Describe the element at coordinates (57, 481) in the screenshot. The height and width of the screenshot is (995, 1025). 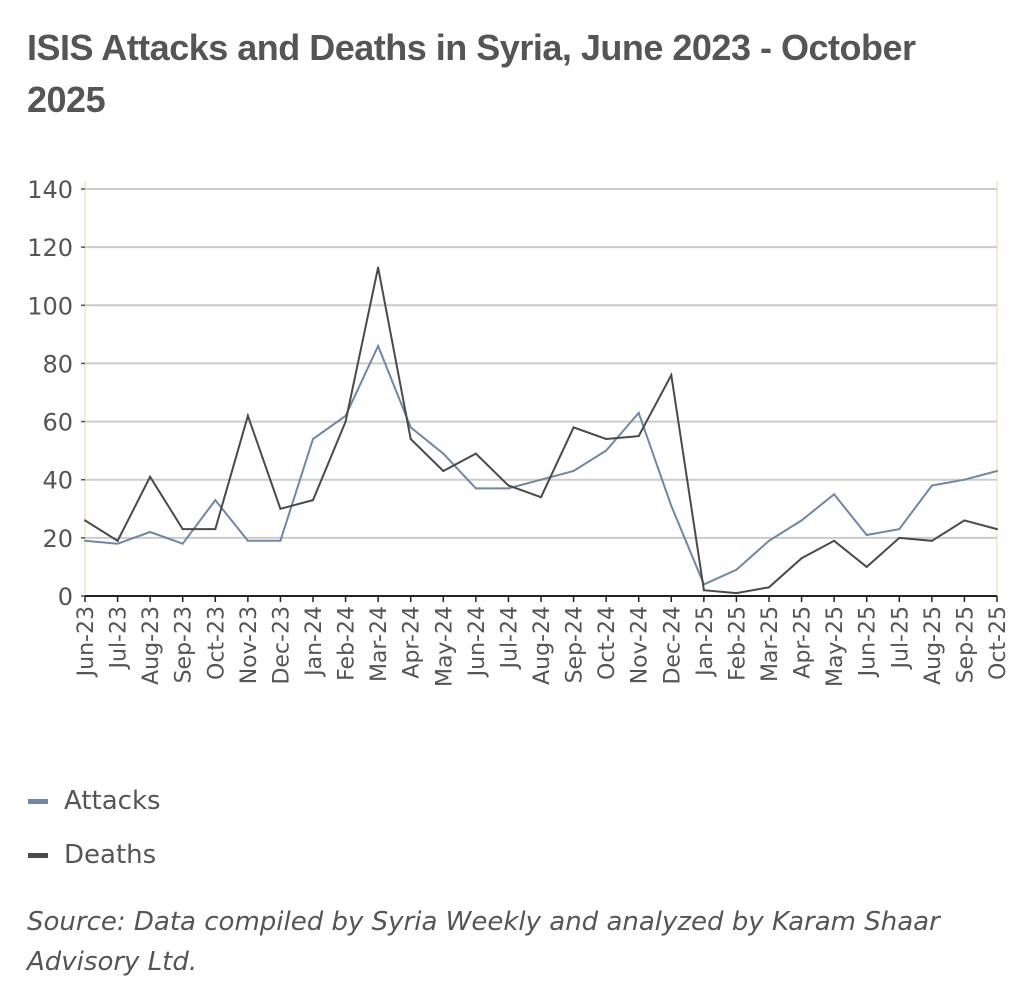
I see `y-tick-label: 40` at that location.